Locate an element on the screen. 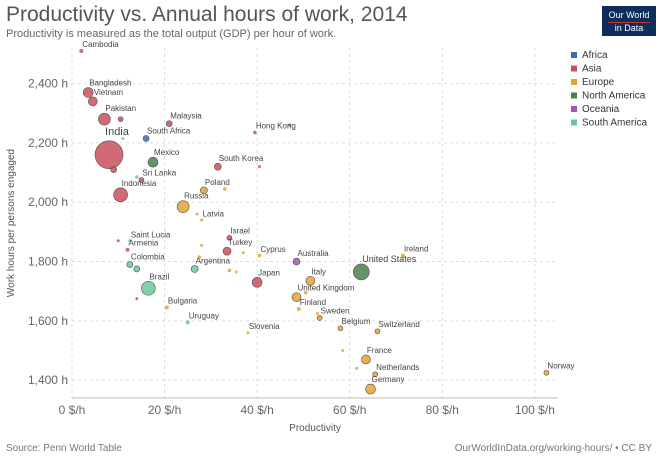 The width and height of the screenshot is (660, 461). x-tick-label: 0 $/h is located at coordinates (72, 410).